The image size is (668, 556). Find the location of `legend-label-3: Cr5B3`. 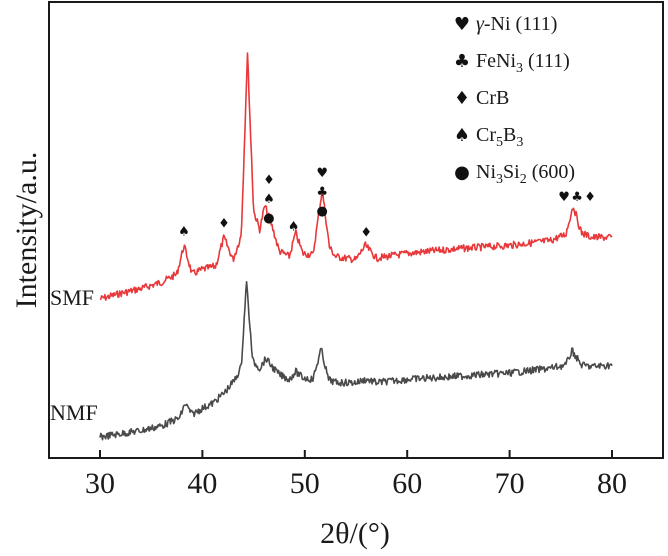

legend-label-3: Cr5B3 is located at coordinates (499, 137).